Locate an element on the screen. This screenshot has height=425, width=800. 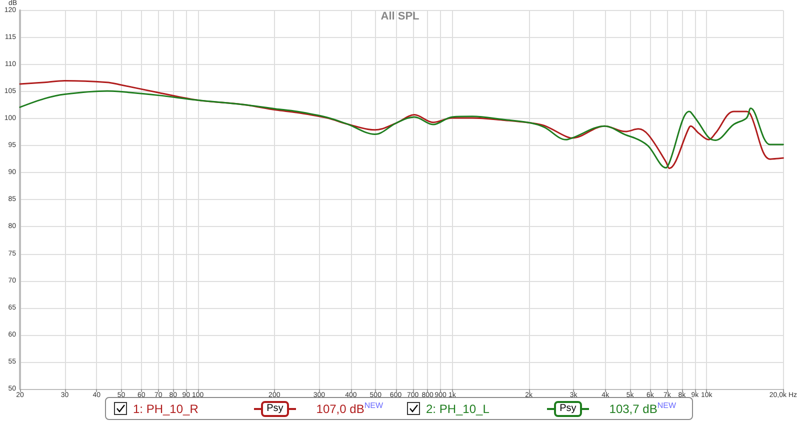
text: 1: PH_10_R is located at coordinates (165, 409).